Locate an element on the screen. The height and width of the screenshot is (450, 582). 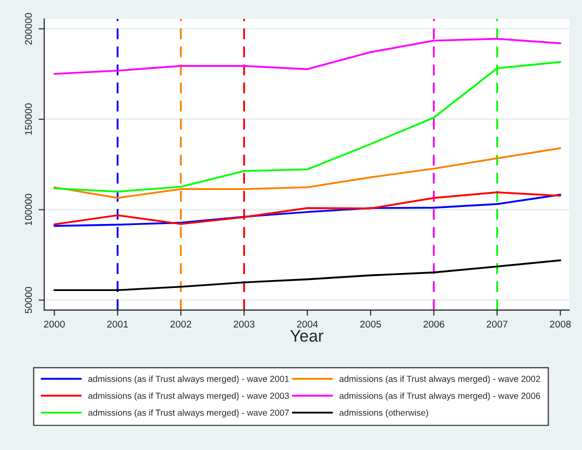
line-series is located at coordinates (307, 275).